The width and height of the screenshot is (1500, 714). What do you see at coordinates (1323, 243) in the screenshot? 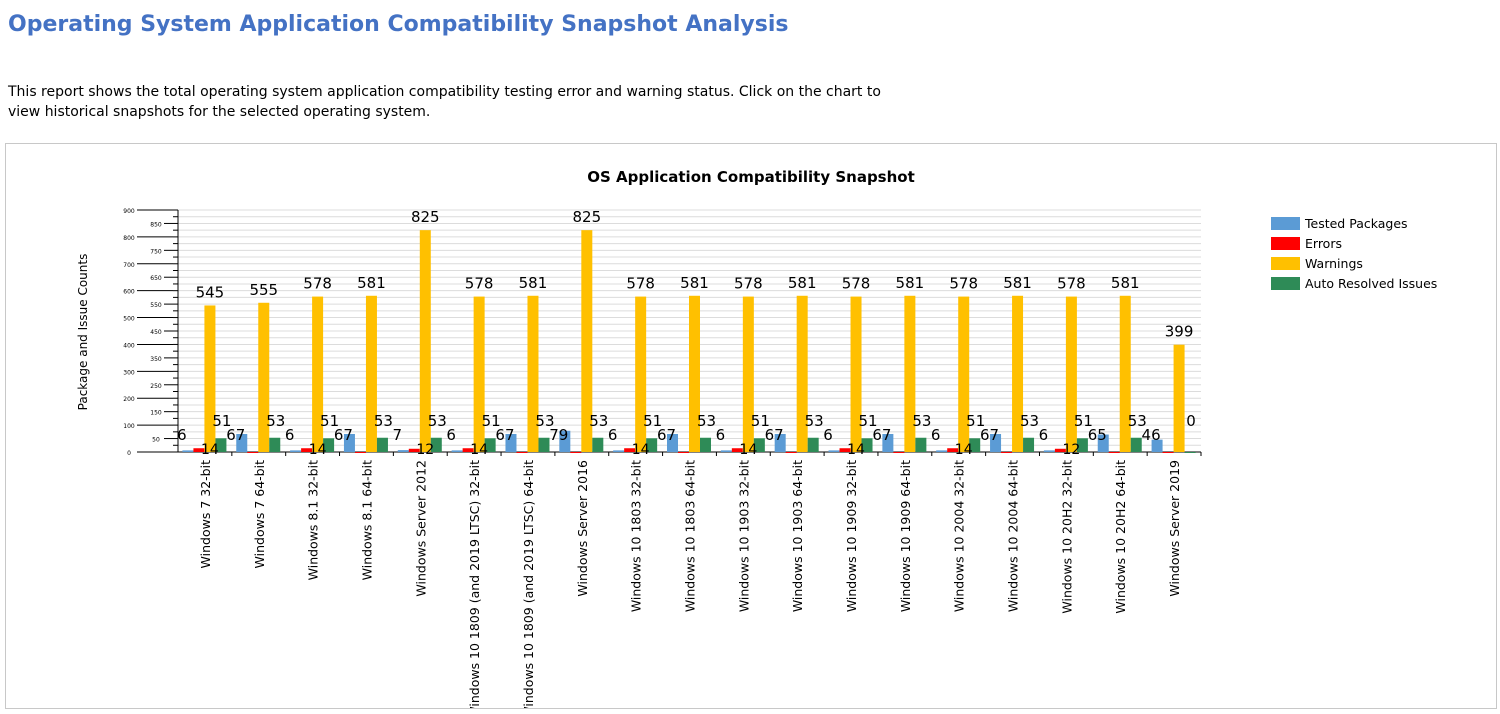
I see `legend-label: Errors` at bounding box center [1323, 243].